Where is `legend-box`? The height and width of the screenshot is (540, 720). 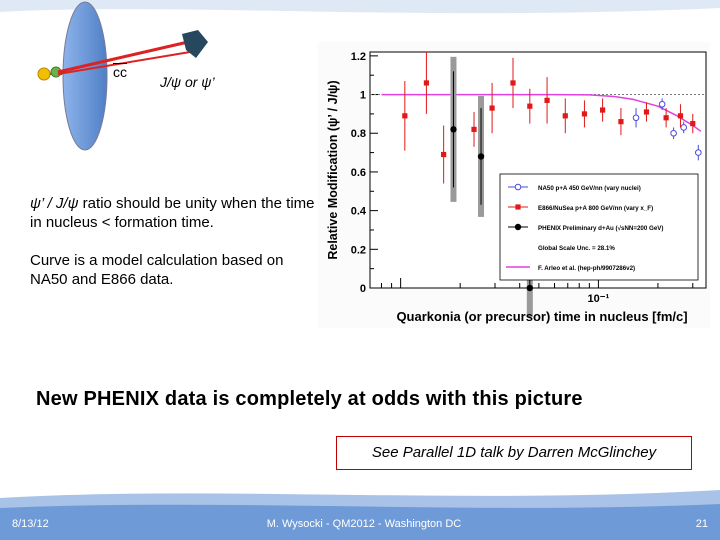
legend-box is located at coordinates (599, 227).